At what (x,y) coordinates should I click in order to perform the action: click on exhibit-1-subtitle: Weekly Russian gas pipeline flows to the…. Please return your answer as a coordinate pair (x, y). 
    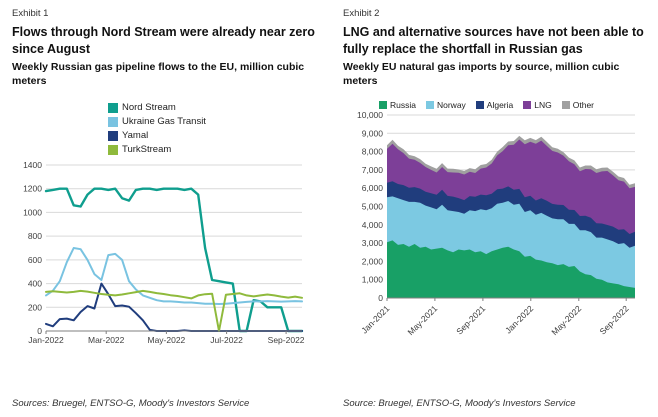
    Looking at the image, I should click on (158, 74).